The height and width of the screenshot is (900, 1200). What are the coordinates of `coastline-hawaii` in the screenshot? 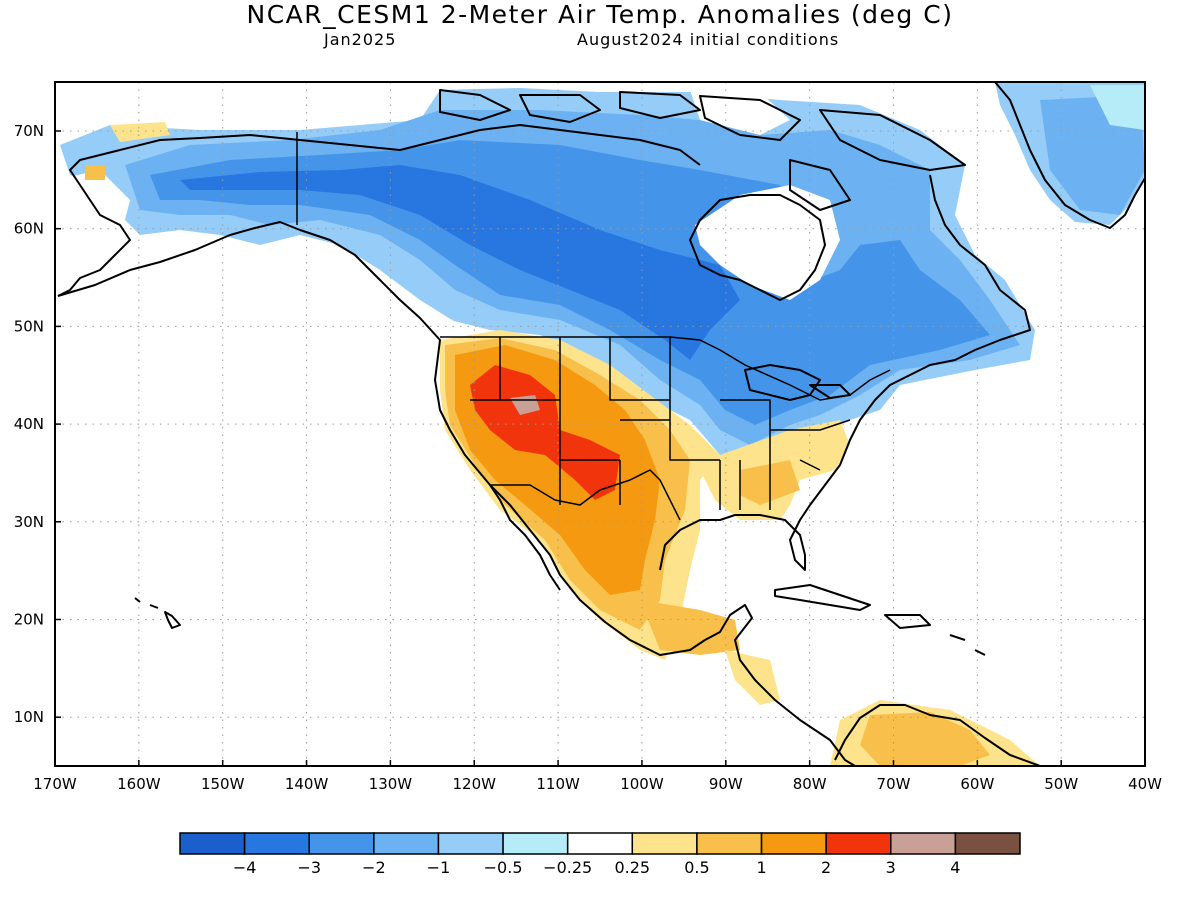 It's located at (157, 613).